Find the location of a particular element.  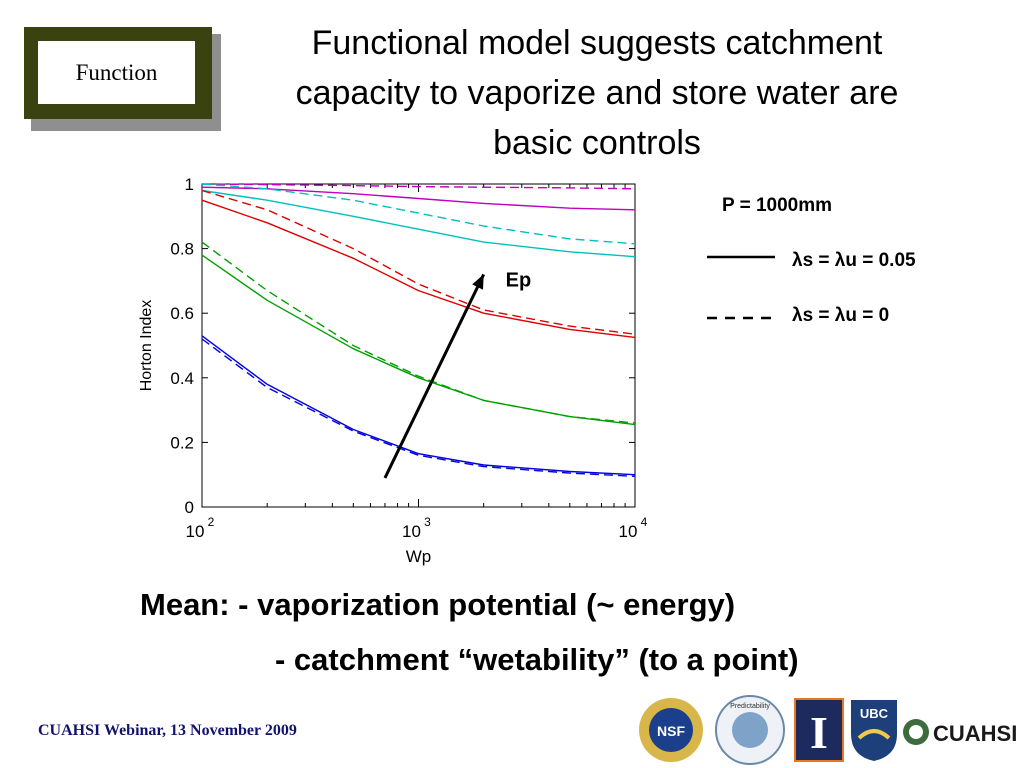

y-tick-label: 0.4 is located at coordinates (182, 378).